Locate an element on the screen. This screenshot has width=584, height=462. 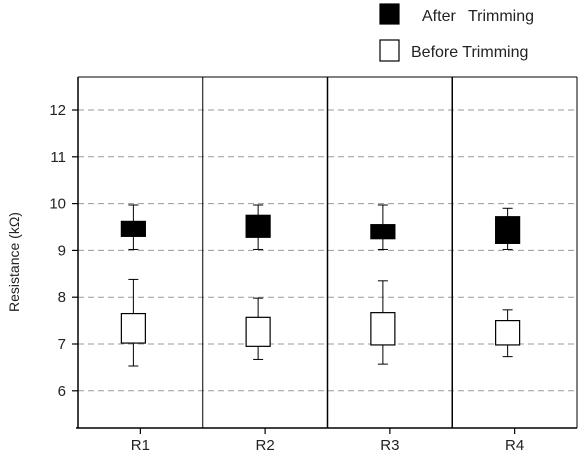
category-label: R4 is located at coordinates (514, 445).